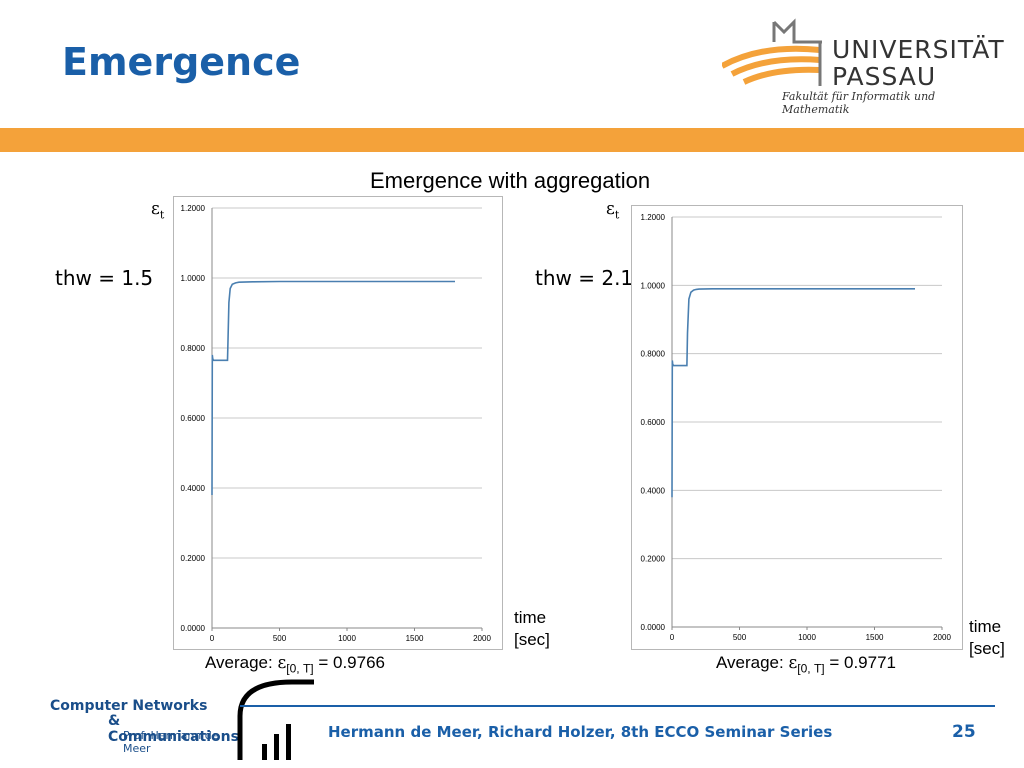 The width and height of the screenshot is (1024, 768). I want to click on slide-subtitle: Emergence with aggregation, so click(510, 180).